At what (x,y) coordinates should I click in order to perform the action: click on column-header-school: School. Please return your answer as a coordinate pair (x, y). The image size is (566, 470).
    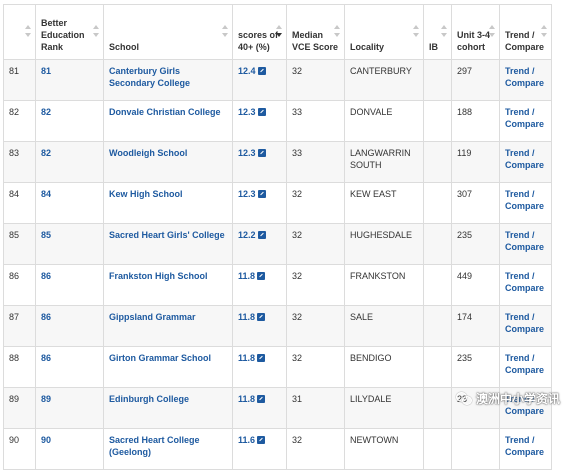
    Looking at the image, I should click on (168, 32).